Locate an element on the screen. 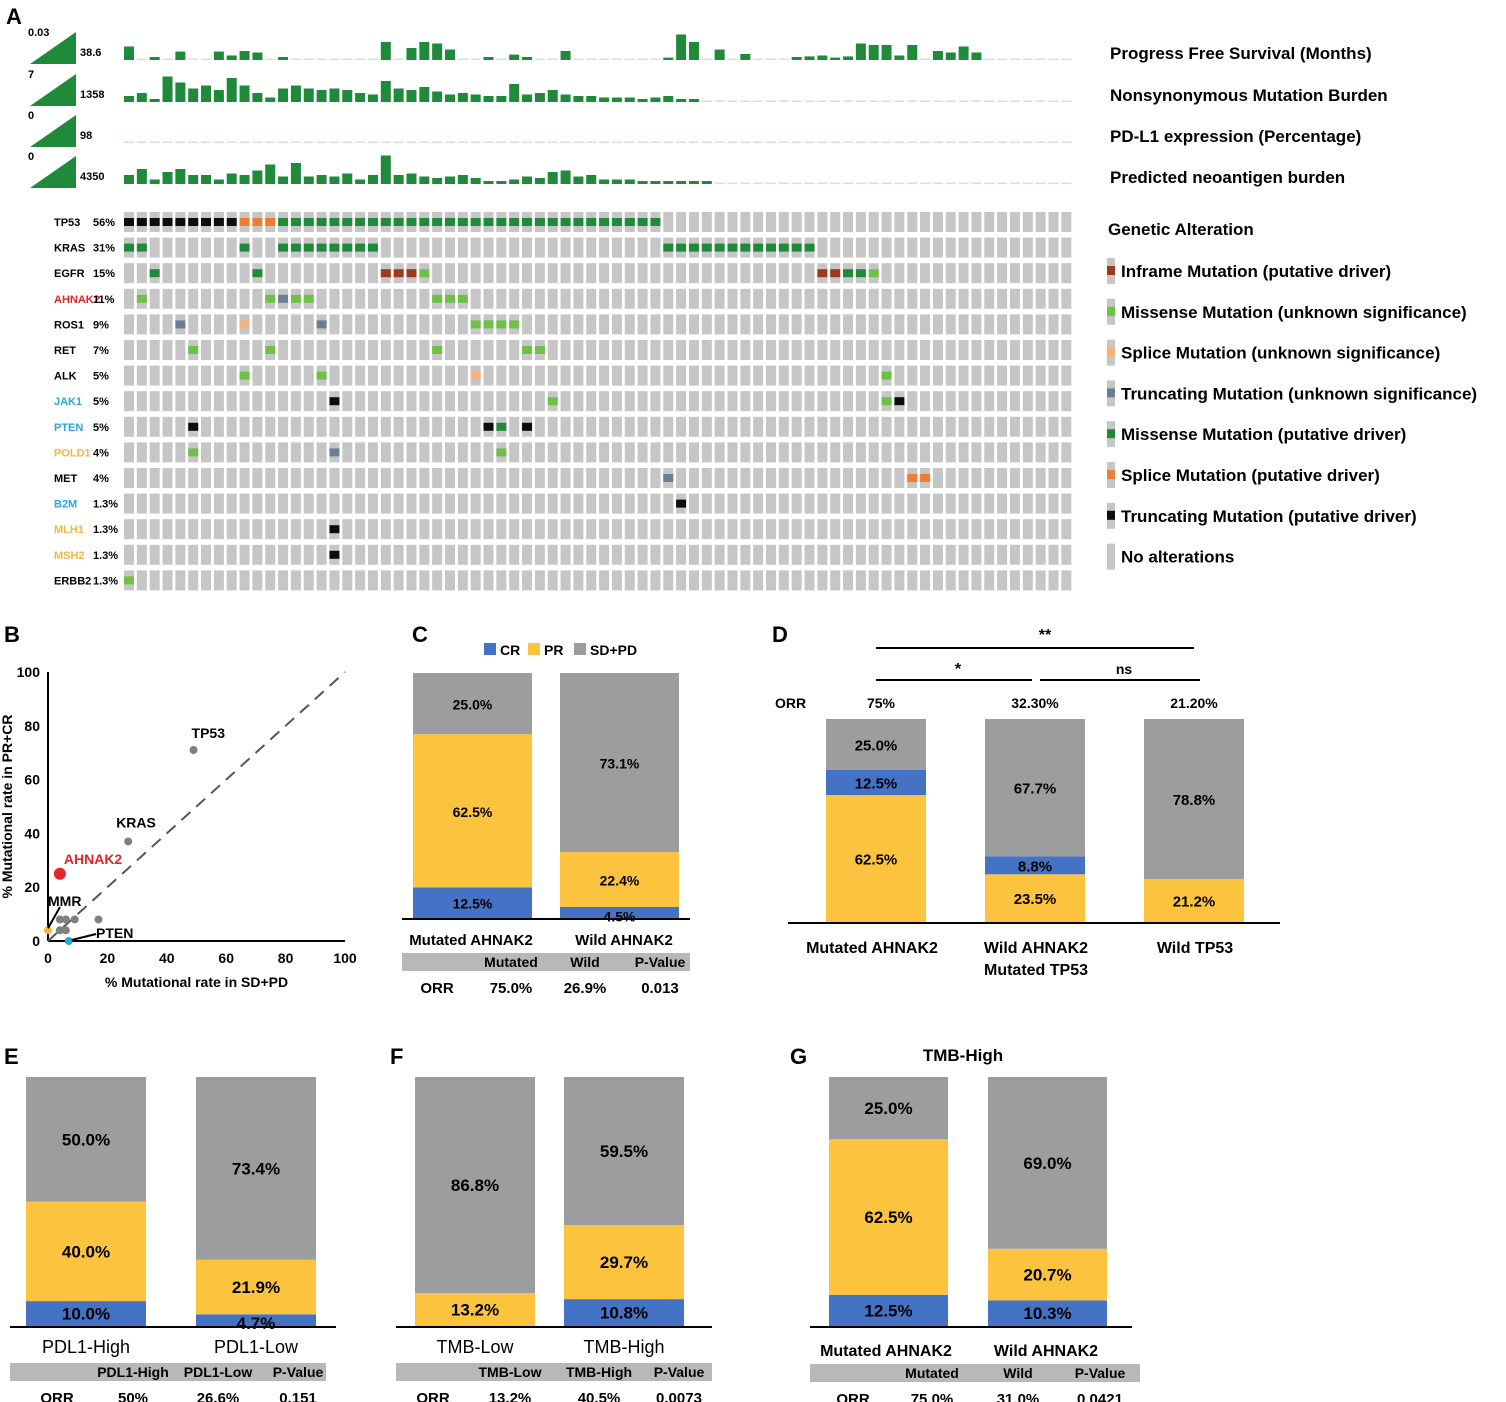 This screenshot has width=1506, height=1402. y-tick-label: 60 is located at coordinates (32, 780).